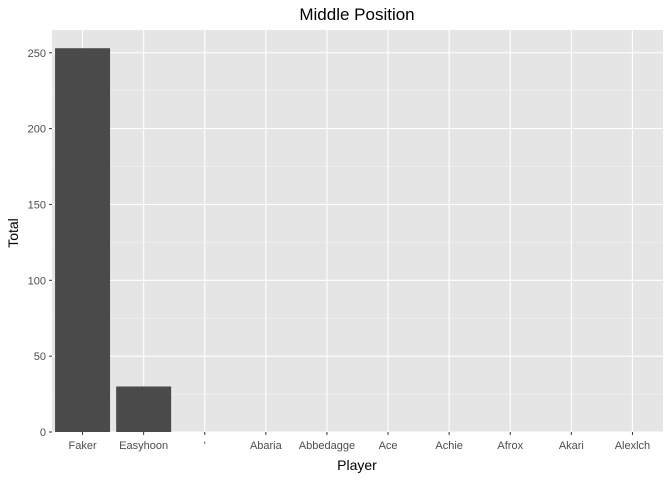 This screenshot has height=480, width=672. What do you see at coordinates (449, 446) in the screenshot?
I see `x-tick-label: Achie` at bounding box center [449, 446].